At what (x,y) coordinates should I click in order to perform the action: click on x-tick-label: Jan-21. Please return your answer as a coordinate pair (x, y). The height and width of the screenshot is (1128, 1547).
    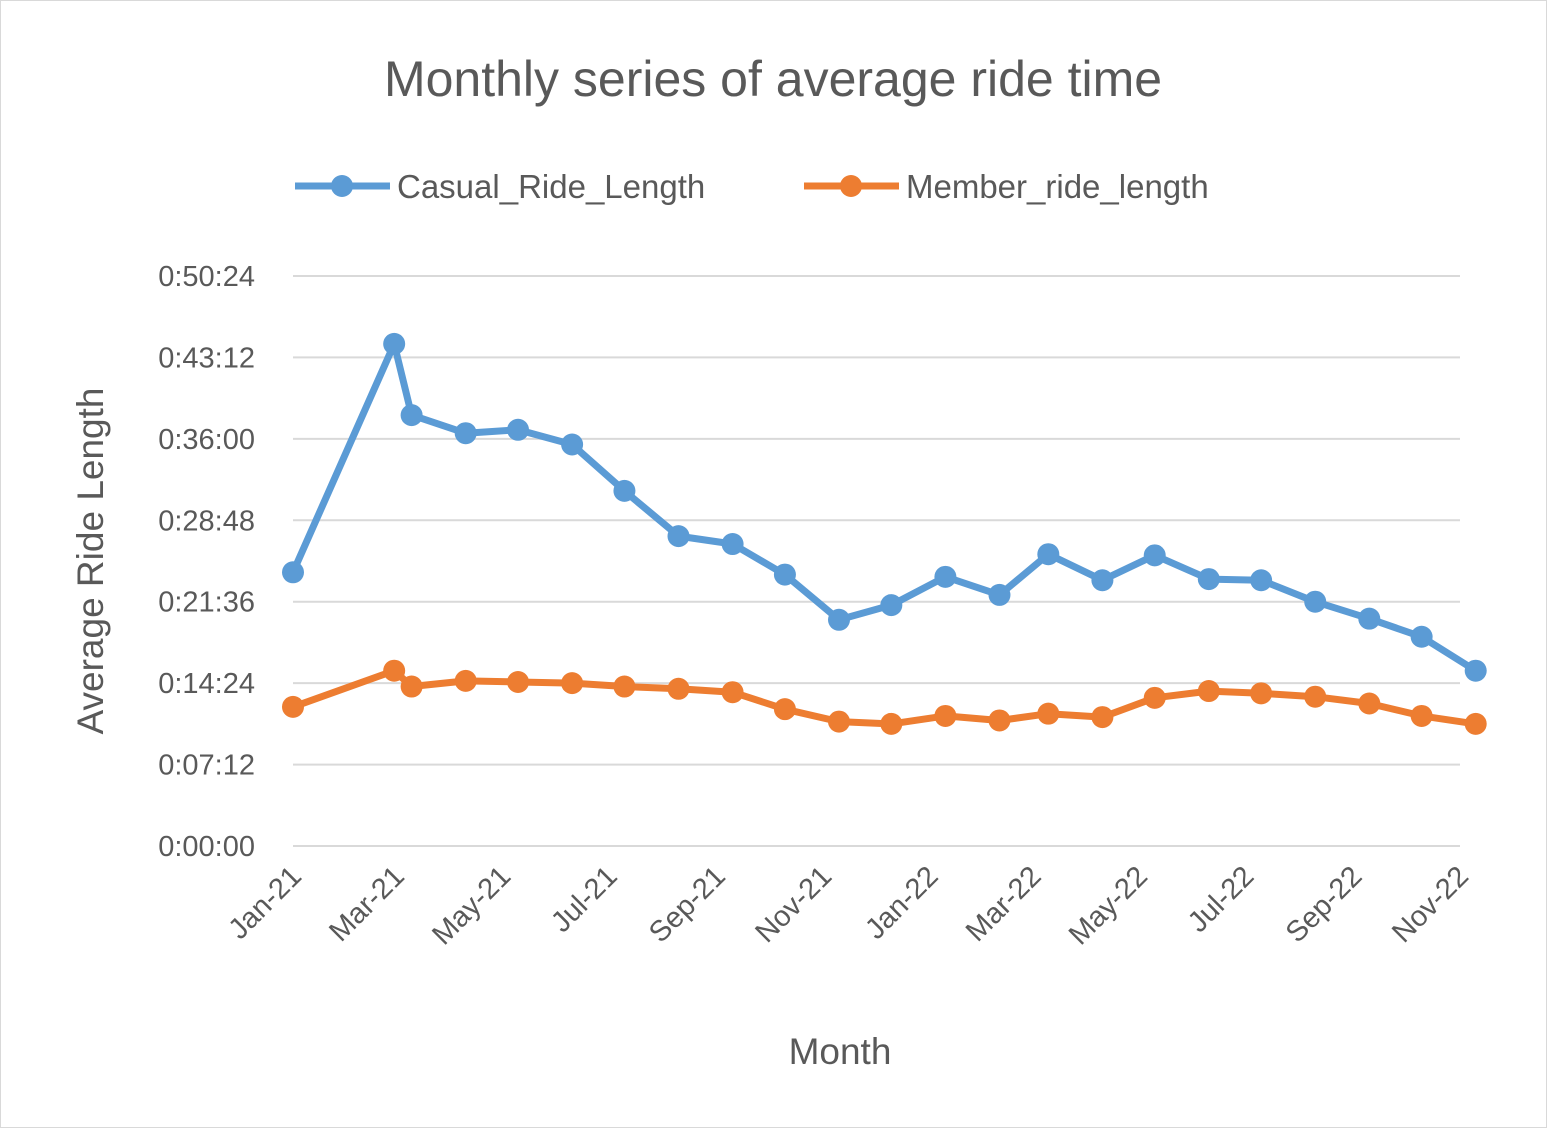
    Looking at the image, I should click on (265, 902).